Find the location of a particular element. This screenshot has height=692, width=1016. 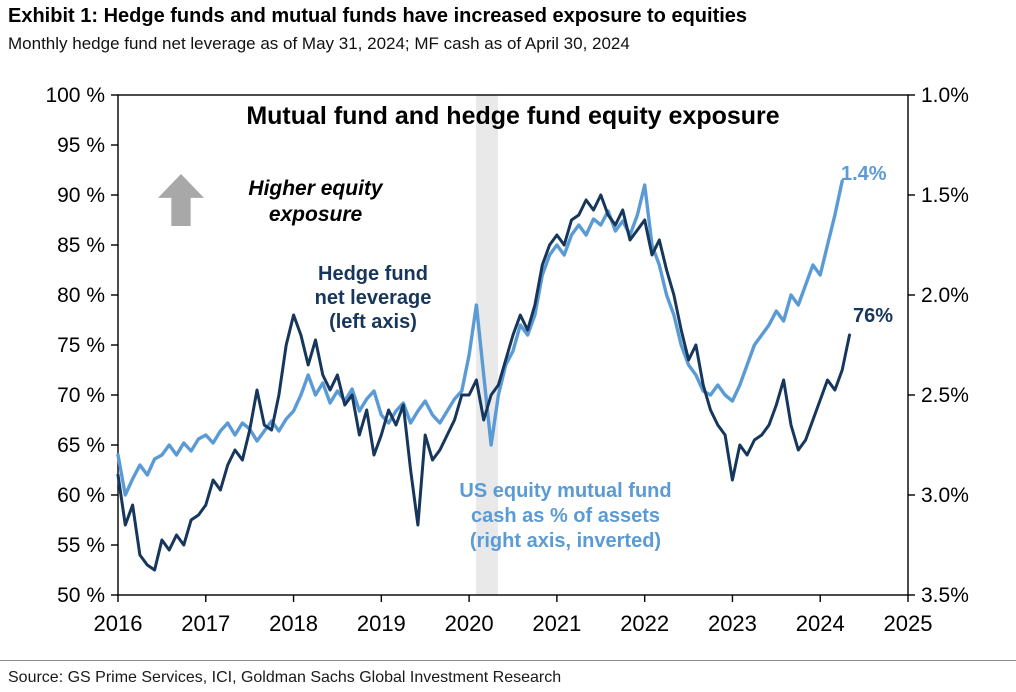

right-axis-tick-label: 1.5% is located at coordinates (945, 195).